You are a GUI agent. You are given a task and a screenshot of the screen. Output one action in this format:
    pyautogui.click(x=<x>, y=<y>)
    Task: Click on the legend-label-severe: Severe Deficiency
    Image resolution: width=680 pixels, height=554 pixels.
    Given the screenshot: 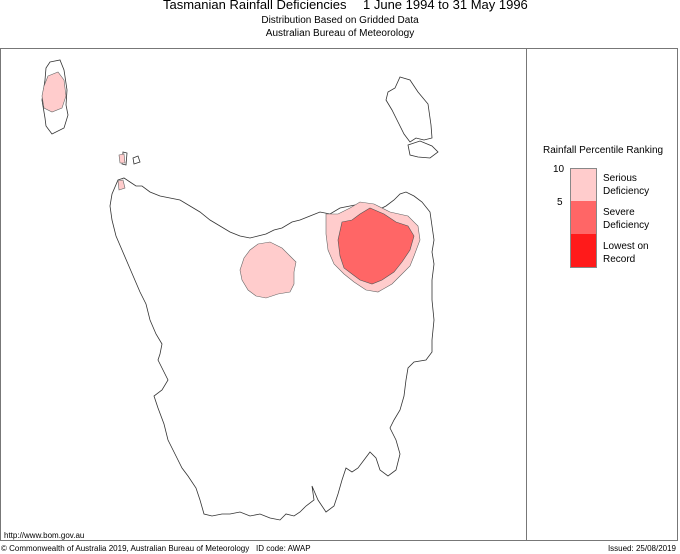 What is the action you would take?
    pyautogui.click(x=626, y=219)
    